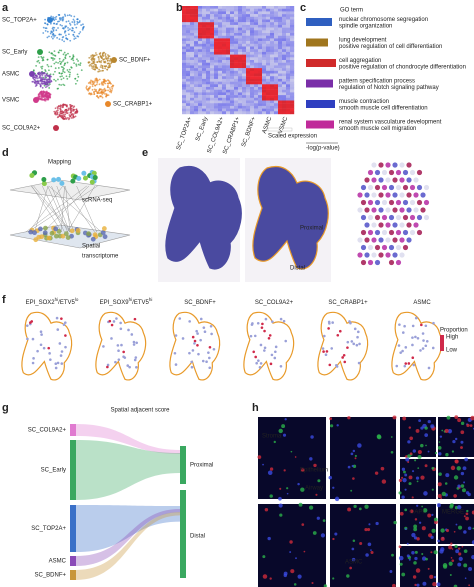 Image resolution: width=474 pixels, height=587 pixels. What do you see at coordinates (364, 102) in the screenshot?
I see `go-term: muscle contraction` at bounding box center [364, 102].